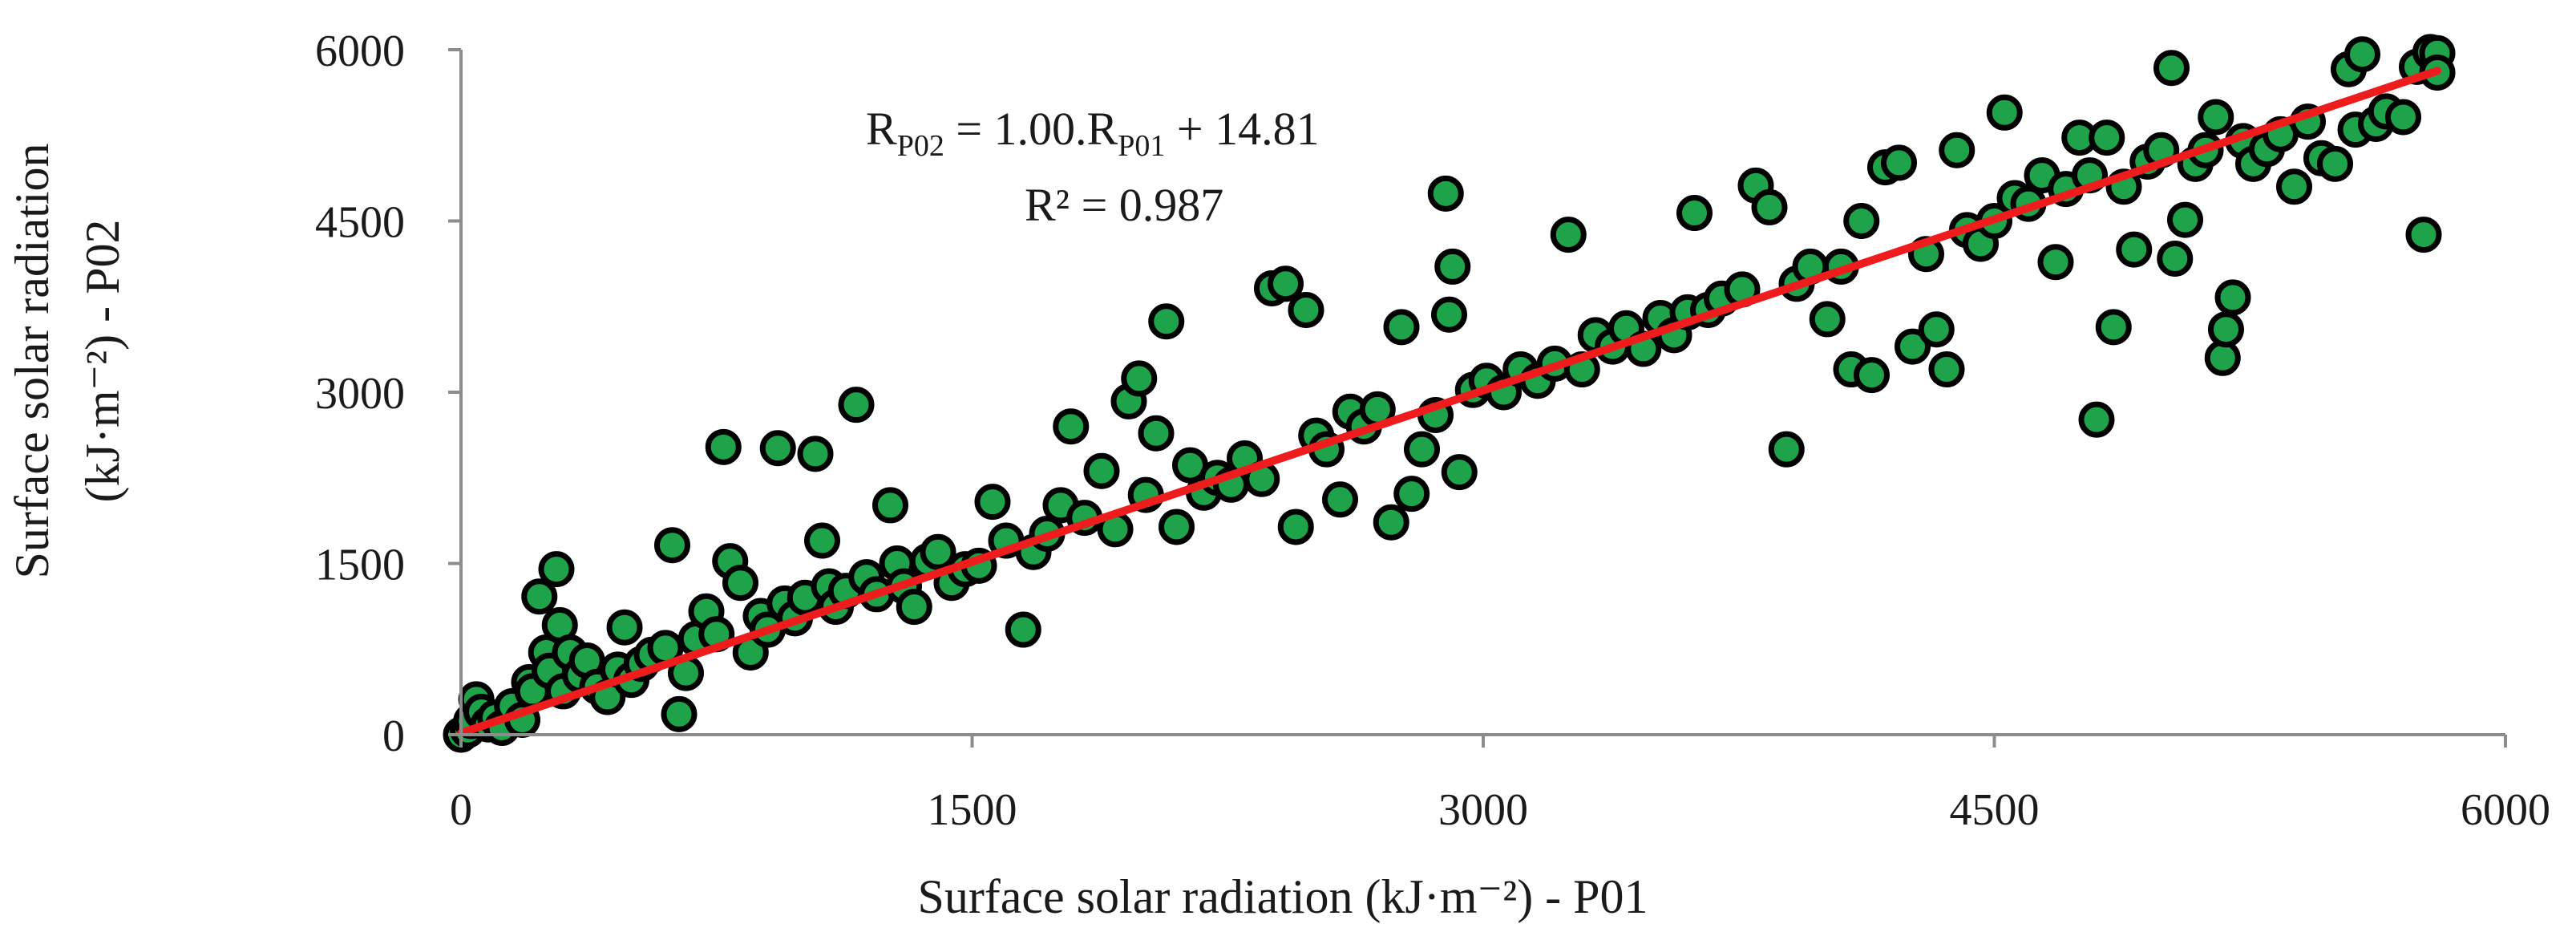 Image resolution: width=2576 pixels, height=932 pixels. I want to click on y-tick-label: 0, so click(393, 736).